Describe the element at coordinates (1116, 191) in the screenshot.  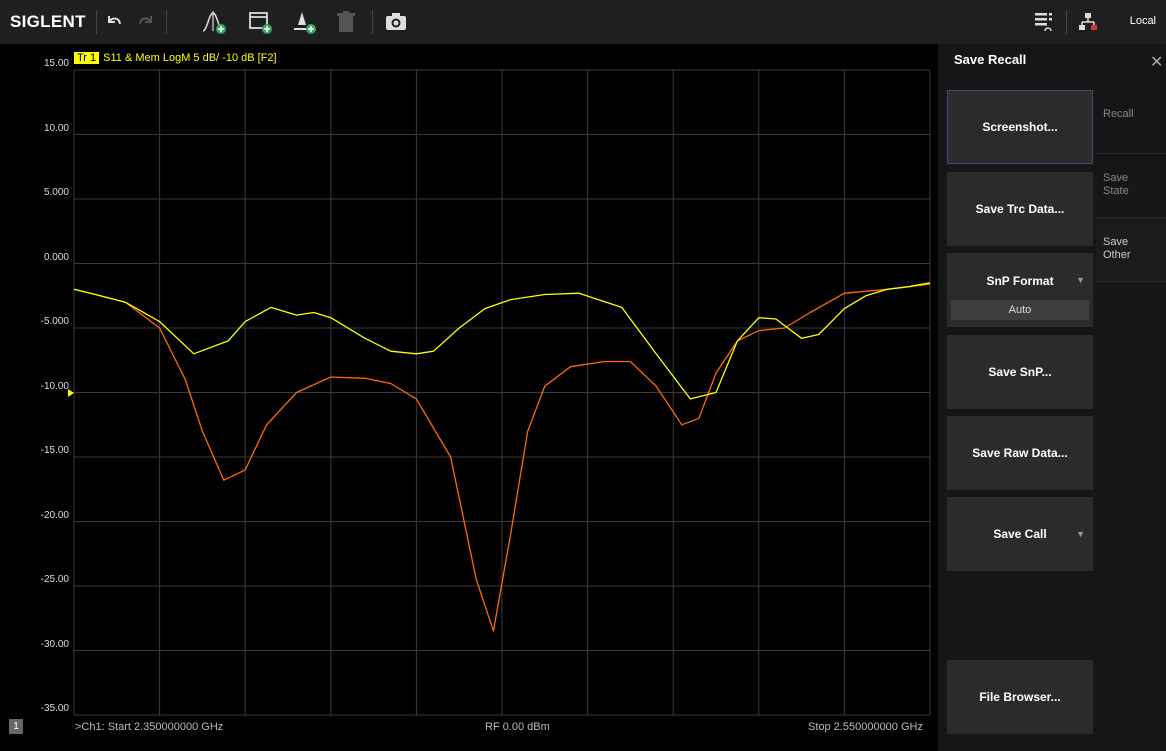
I see `tab-save-state-label-2: State` at that location.